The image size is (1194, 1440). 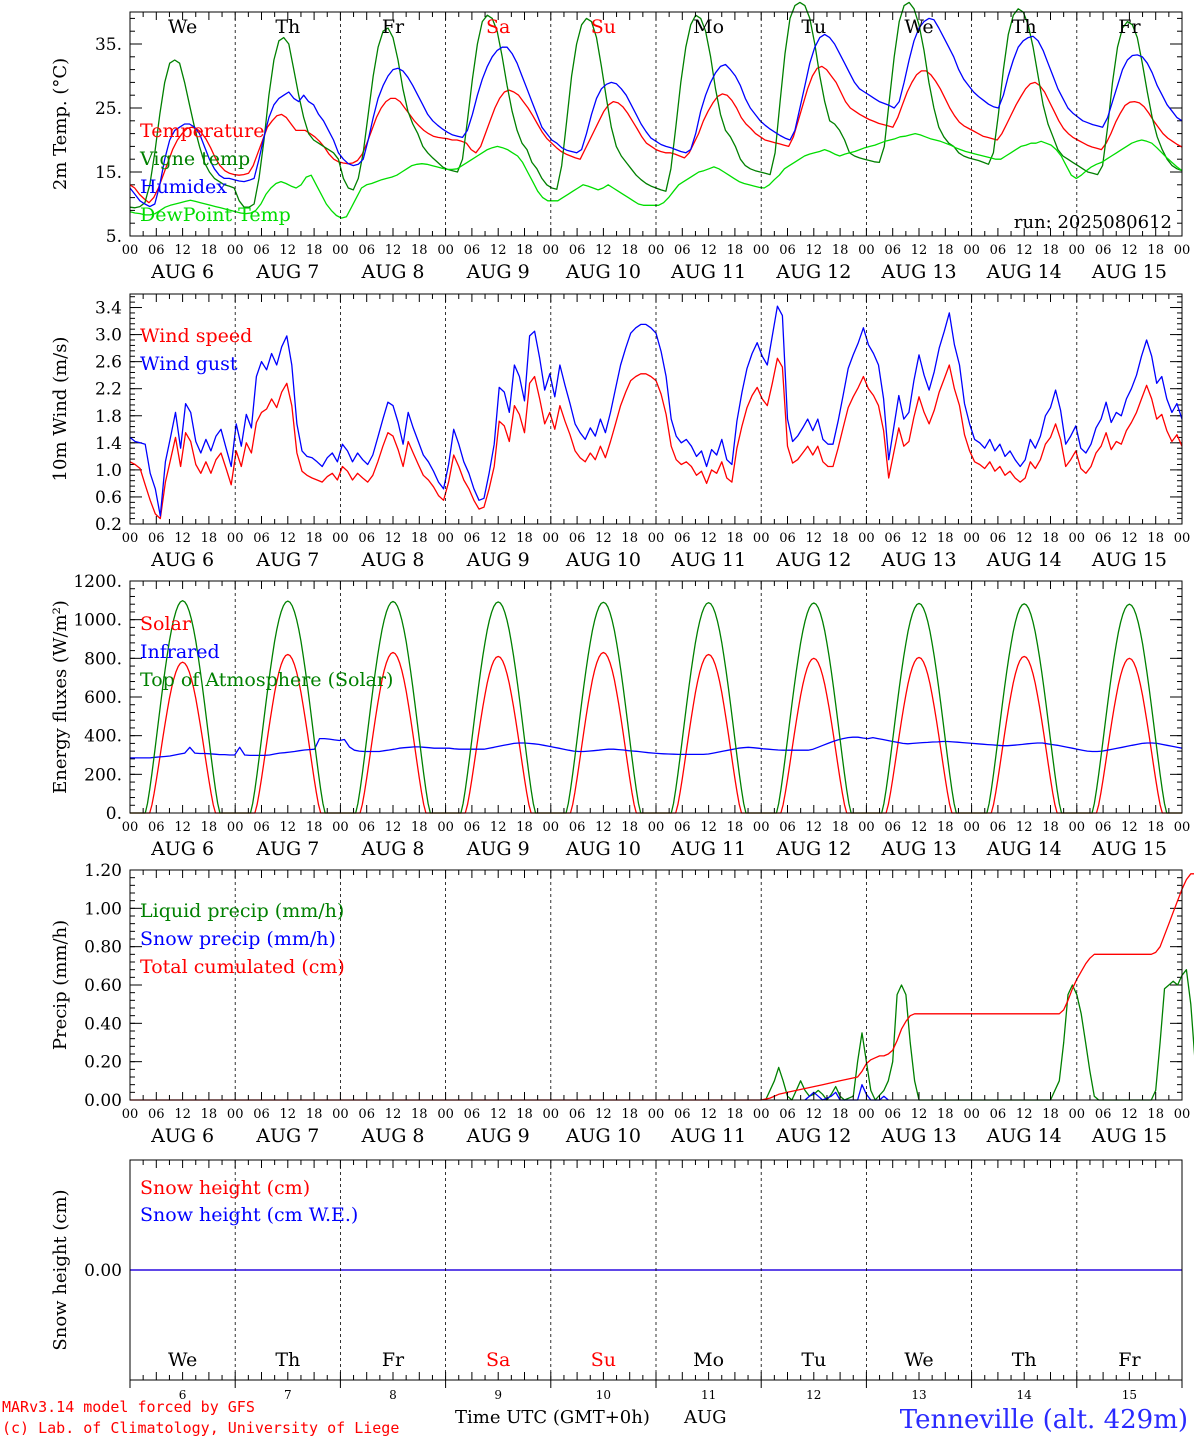 I want to click on legend-entry: Temperature, so click(x=202, y=131).